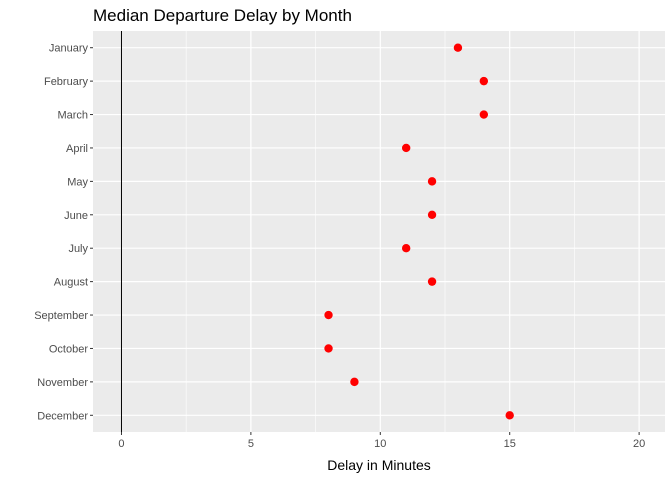 This screenshot has width=672, height=480. Describe the element at coordinates (66, 82) in the screenshot. I see `y-tick-label: February` at that location.